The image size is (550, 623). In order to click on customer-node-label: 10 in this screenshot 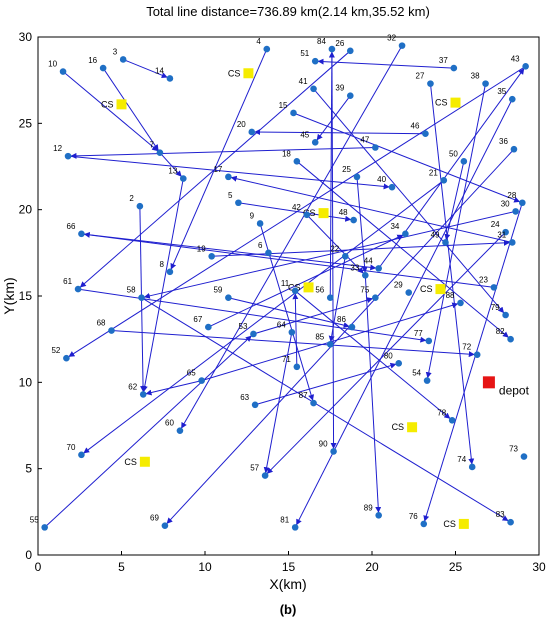, I will do `click(52, 64)`.